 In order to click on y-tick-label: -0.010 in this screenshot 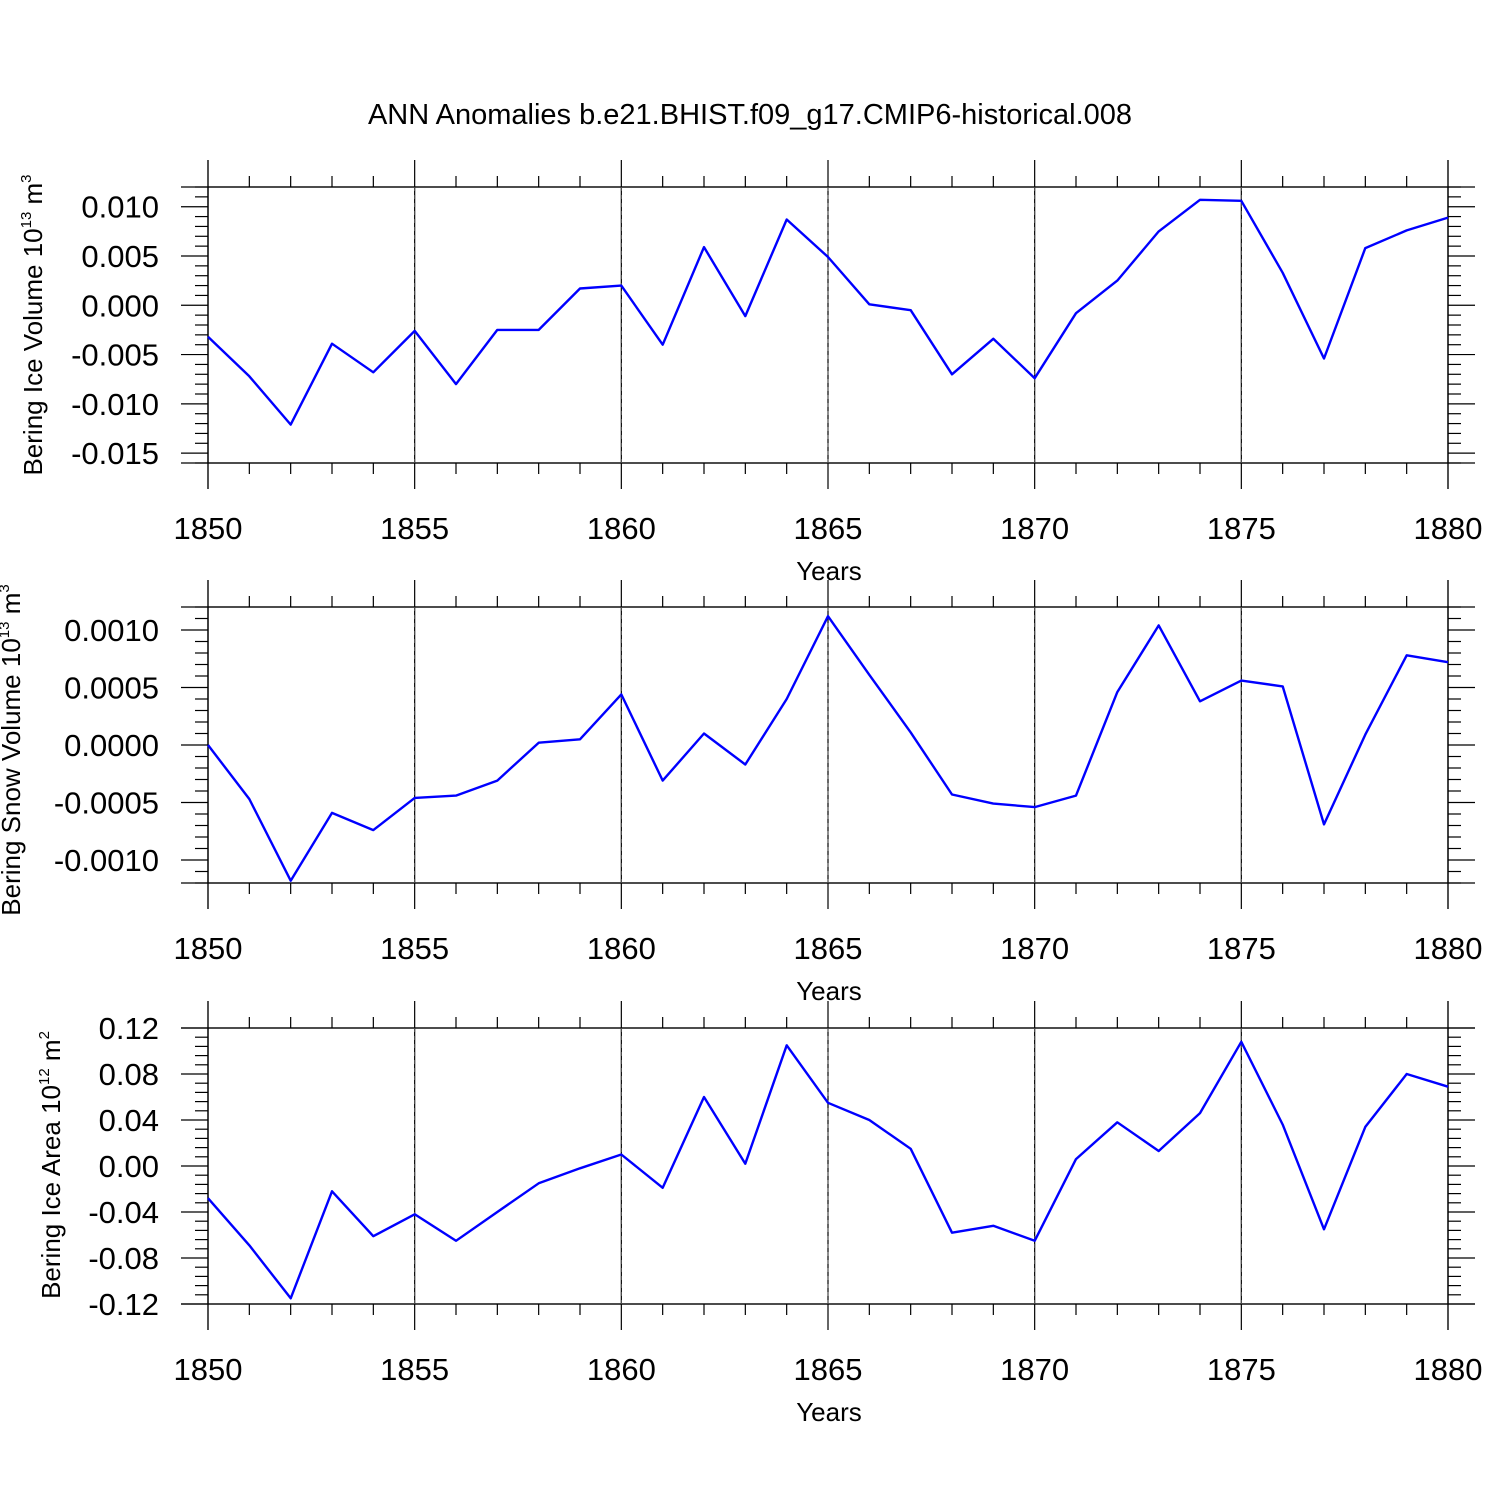, I will do `click(115, 404)`.